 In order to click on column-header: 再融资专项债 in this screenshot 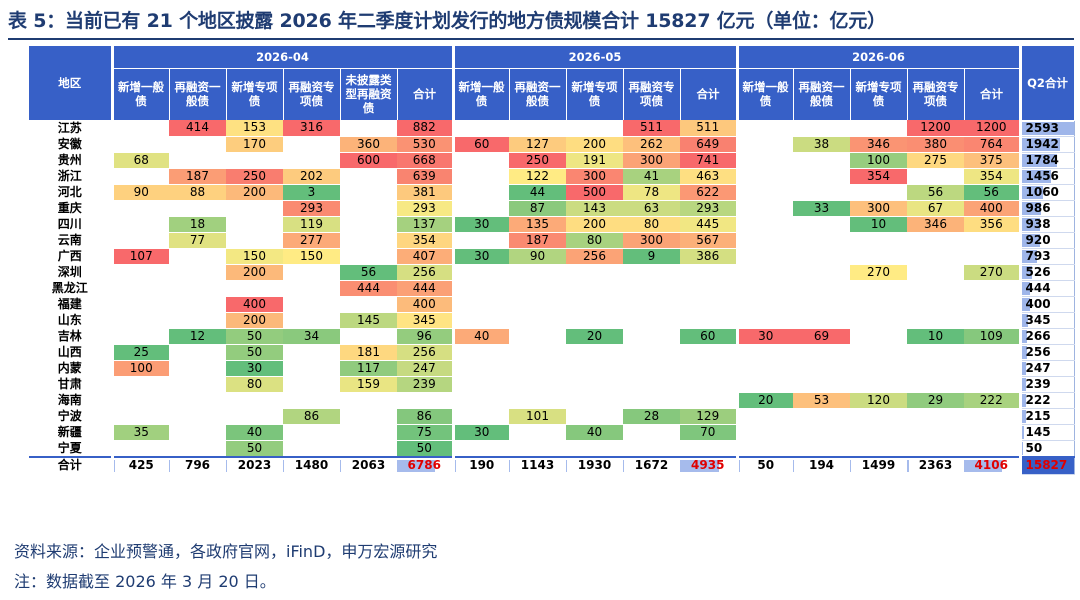, I will do `click(936, 94)`.